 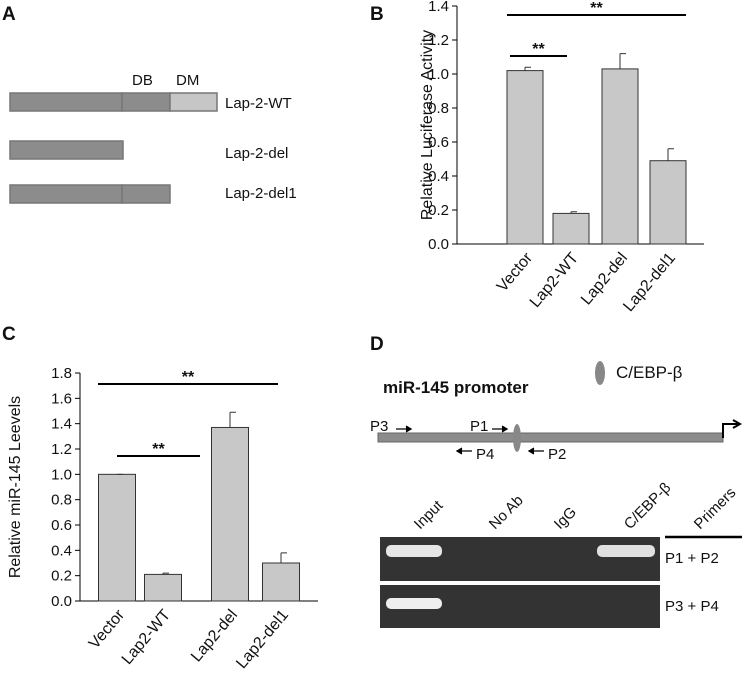 I want to click on y-tick-label: 1.8, so click(x=61, y=373).